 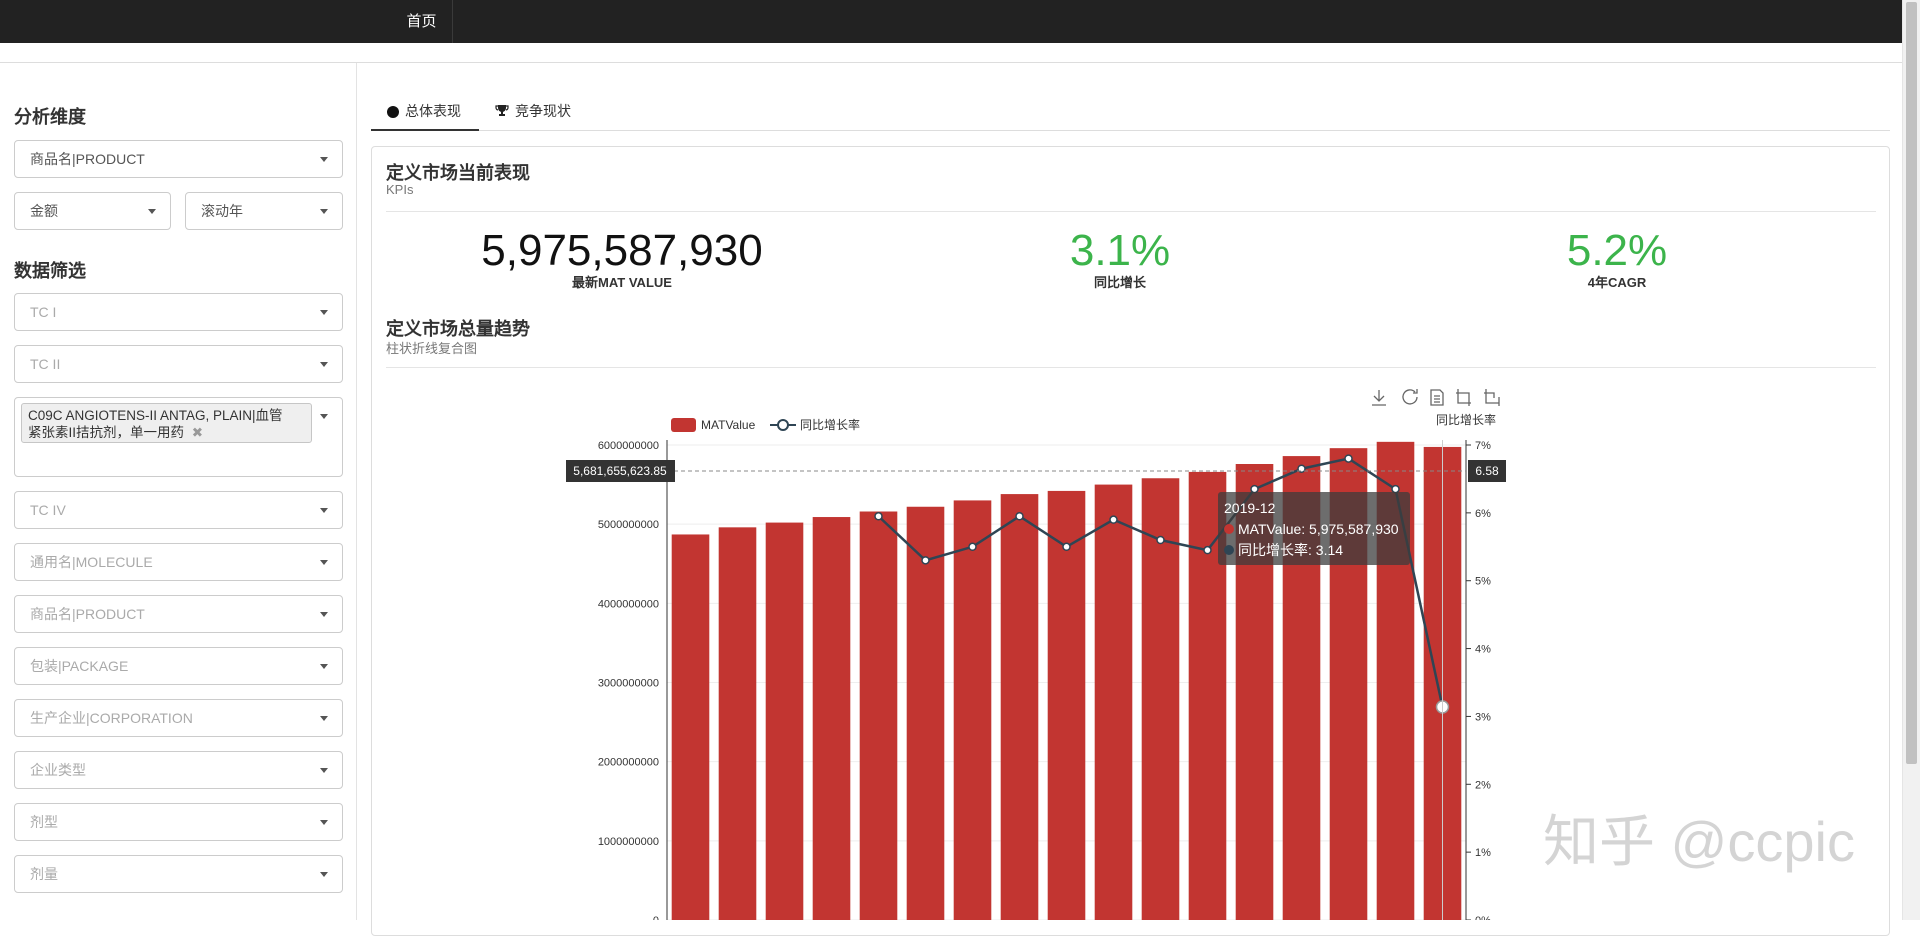 I want to click on tc2-select: TC II, so click(x=178, y=364).